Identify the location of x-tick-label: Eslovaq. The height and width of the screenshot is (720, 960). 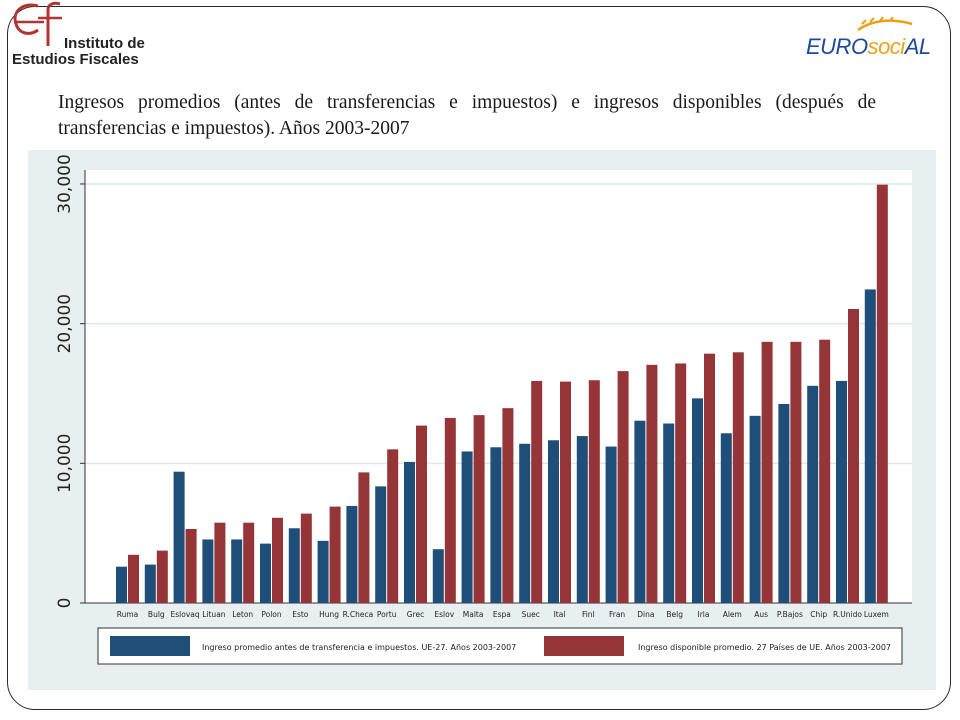
(185, 614).